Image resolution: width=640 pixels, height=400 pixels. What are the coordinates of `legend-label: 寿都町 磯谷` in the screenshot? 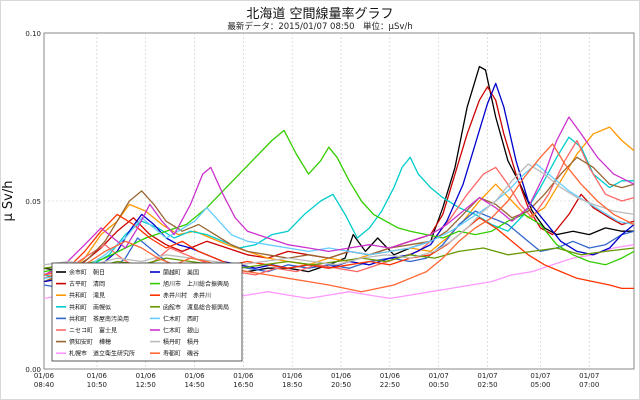 It's located at (181, 354).